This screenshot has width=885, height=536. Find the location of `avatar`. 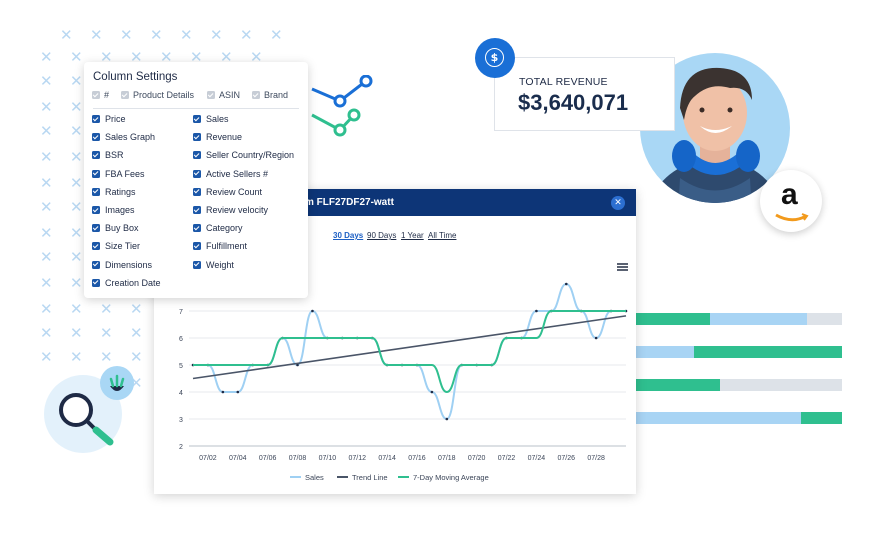

avatar is located at coordinates (715, 128).